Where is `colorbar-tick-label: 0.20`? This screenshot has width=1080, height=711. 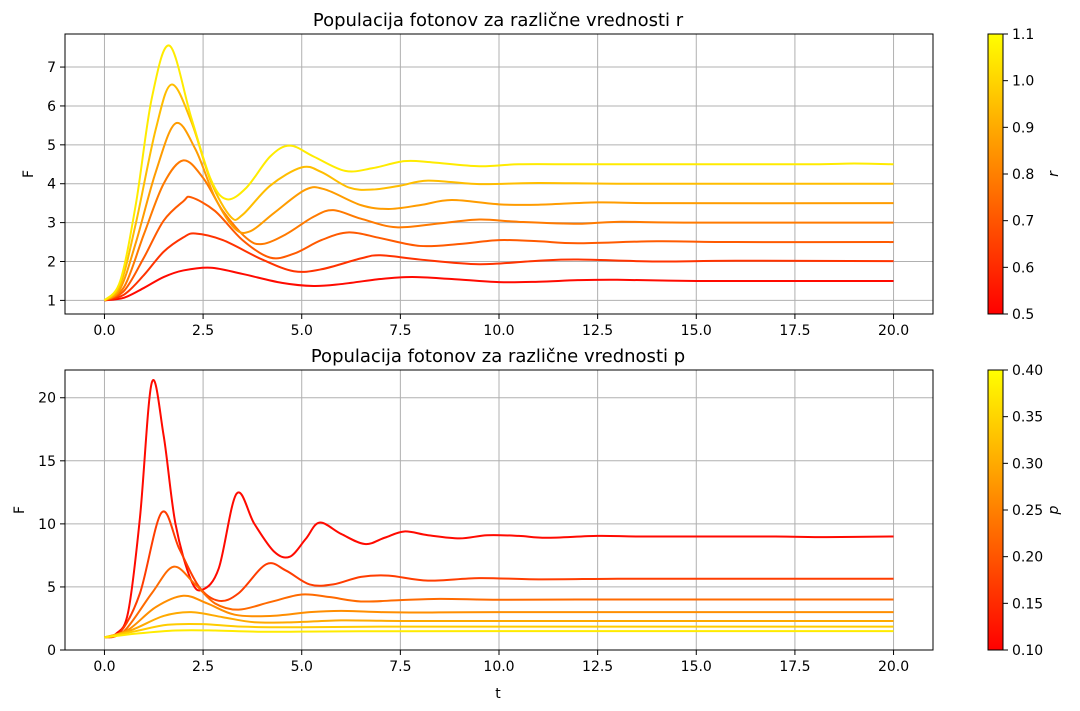 colorbar-tick-label: 0.20 is located at coordinates (1027, 558).